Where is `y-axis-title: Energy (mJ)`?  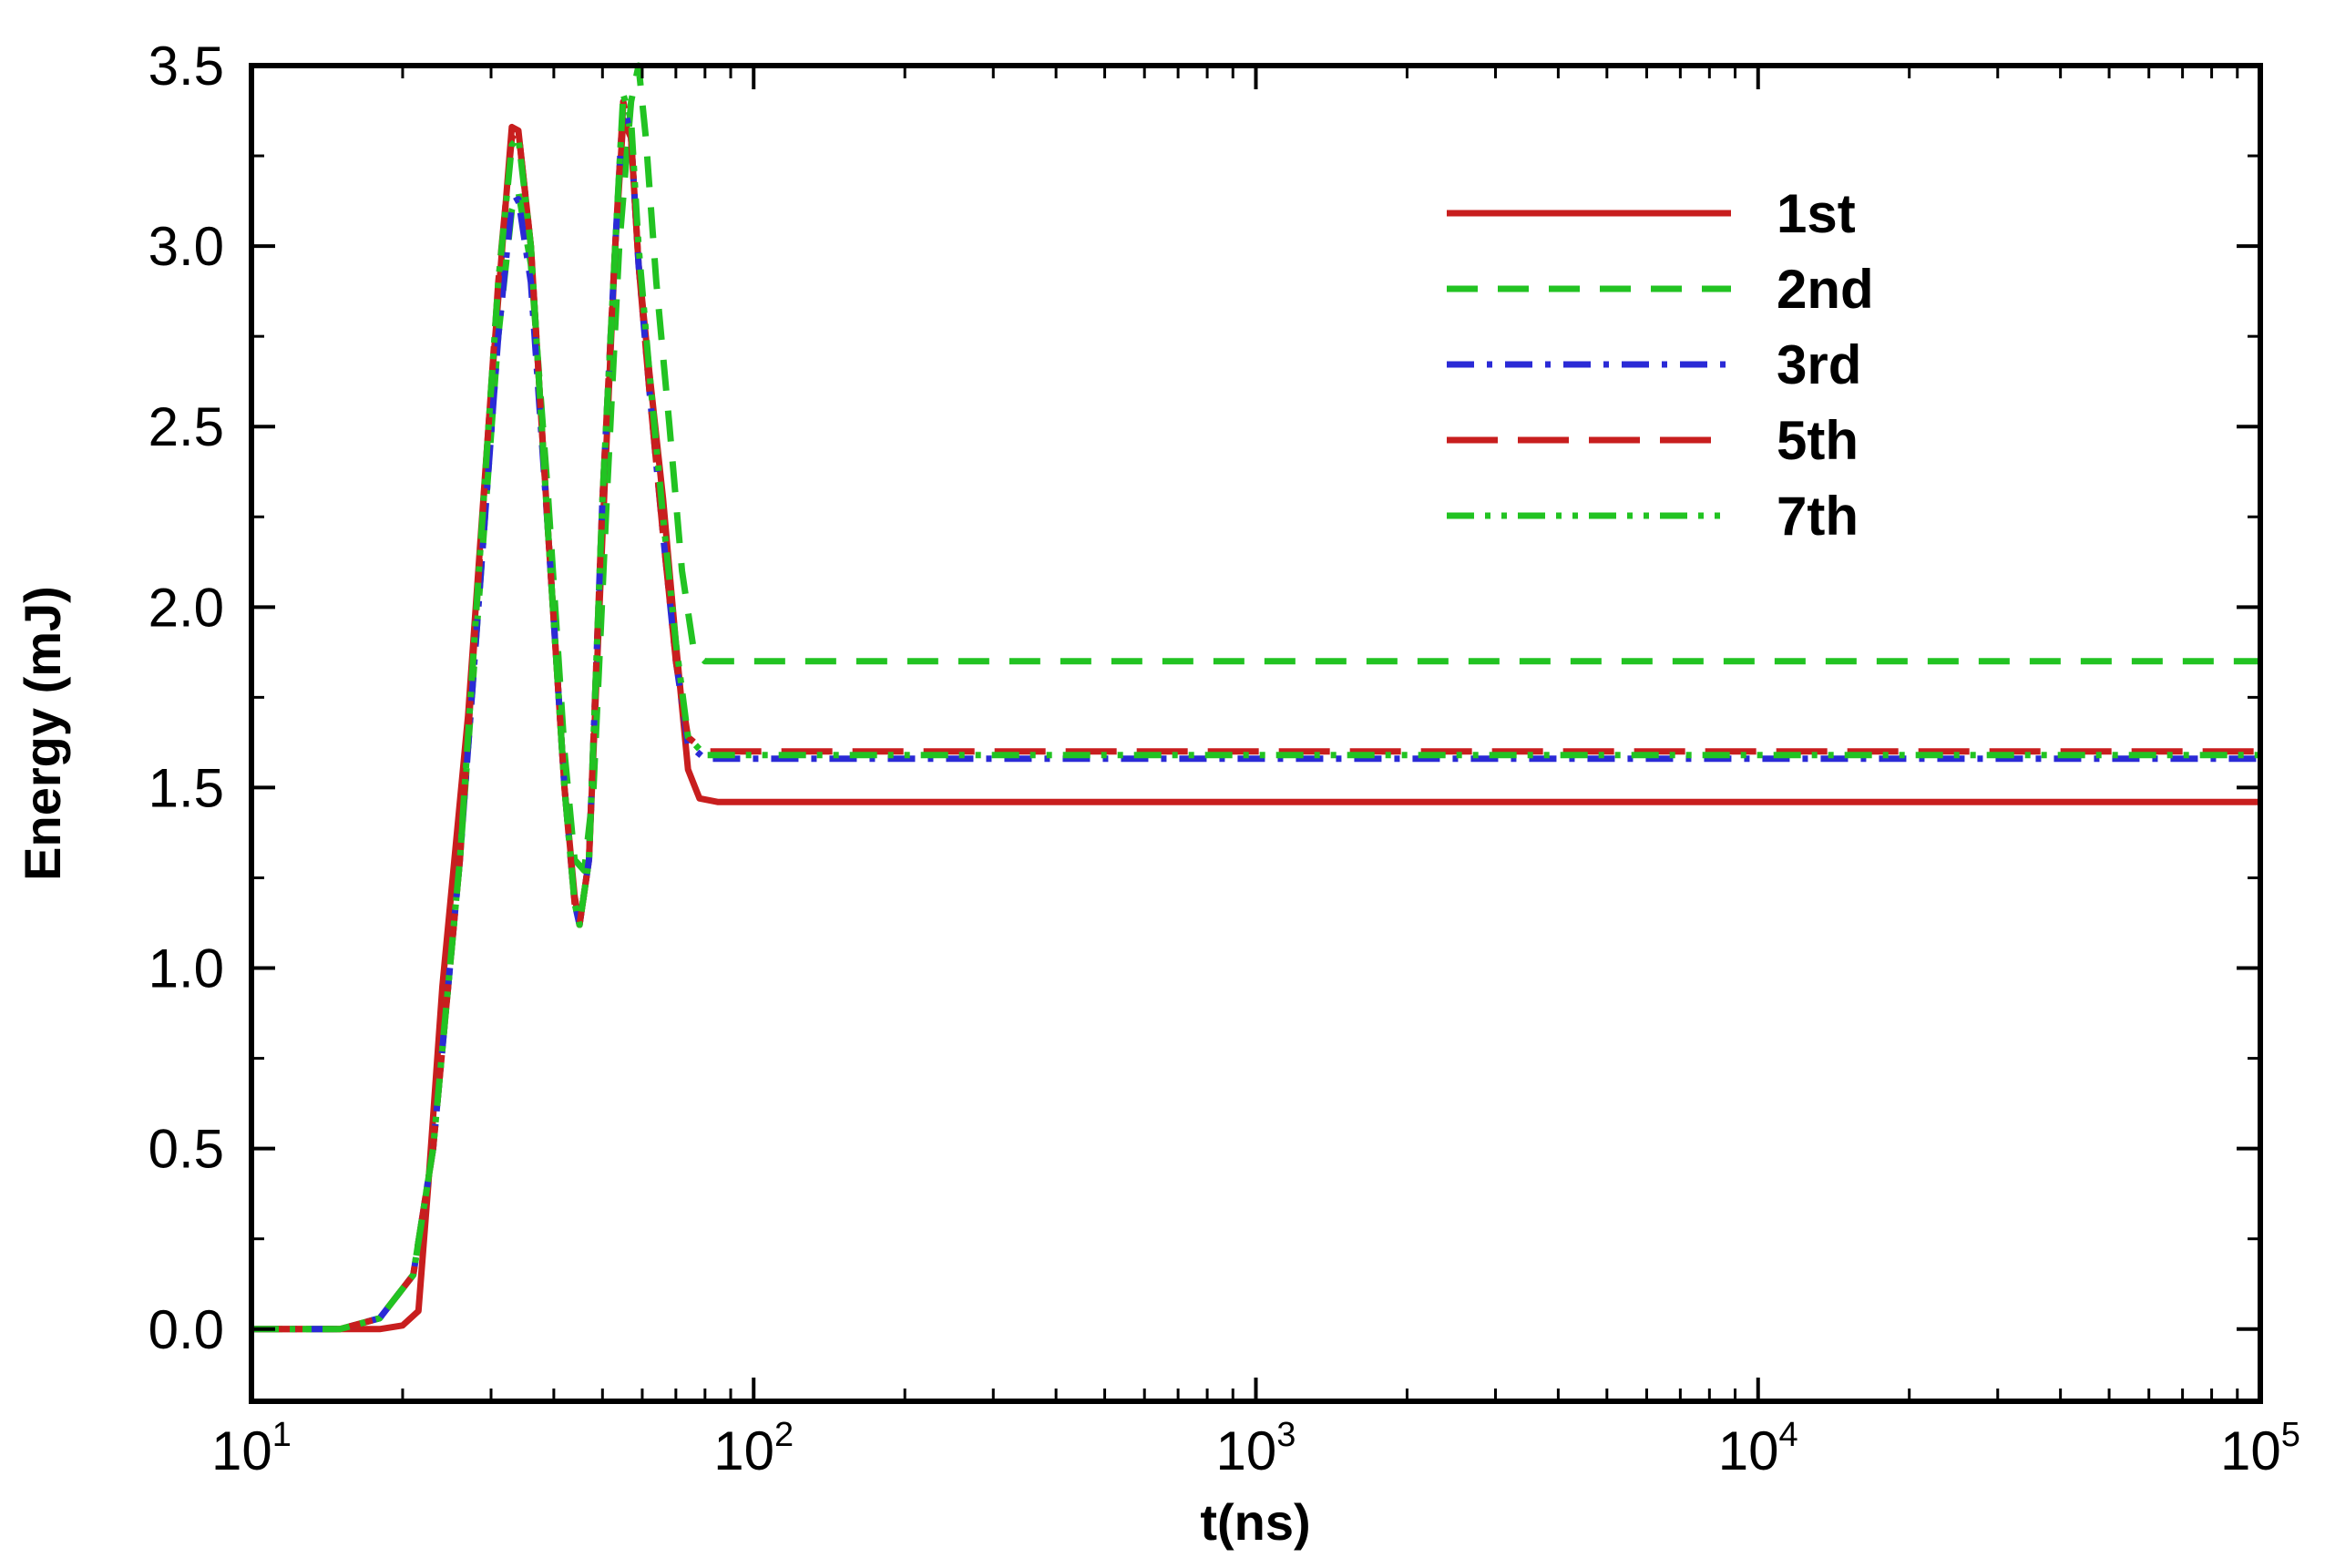 y-axis-title: Energy (mJ) is located at coordinates (42, 733).